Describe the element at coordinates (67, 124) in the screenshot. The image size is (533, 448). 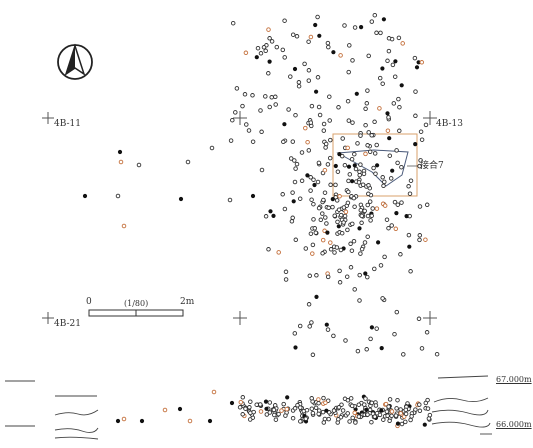
I see `grid-label-4b-11: 4B-11` at that location.